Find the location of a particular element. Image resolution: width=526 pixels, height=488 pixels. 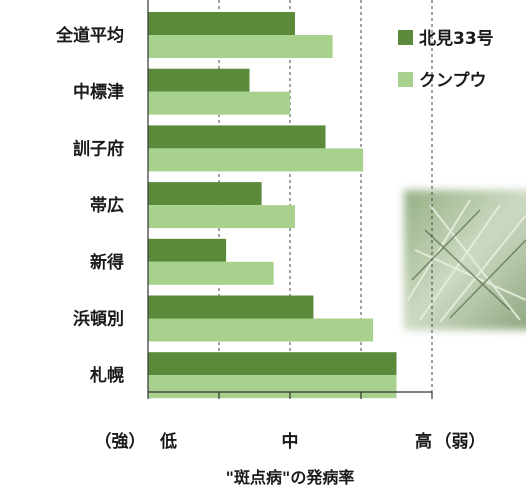

x-tick-label: 高 is located at coordinates (423, 441).